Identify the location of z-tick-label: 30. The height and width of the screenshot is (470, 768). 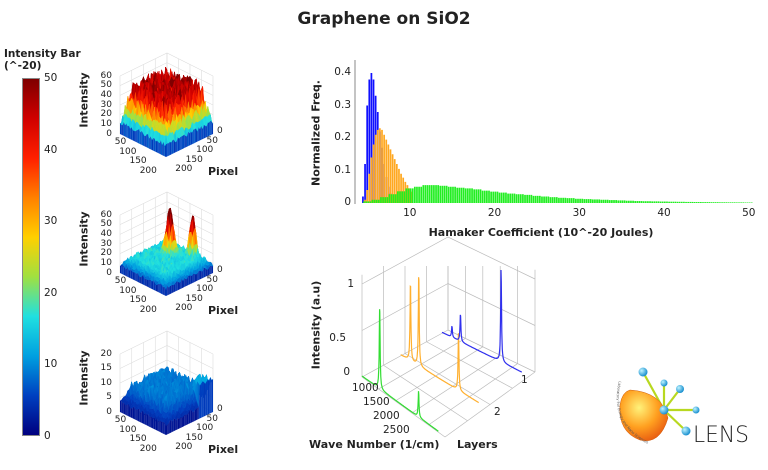
(106, 104).